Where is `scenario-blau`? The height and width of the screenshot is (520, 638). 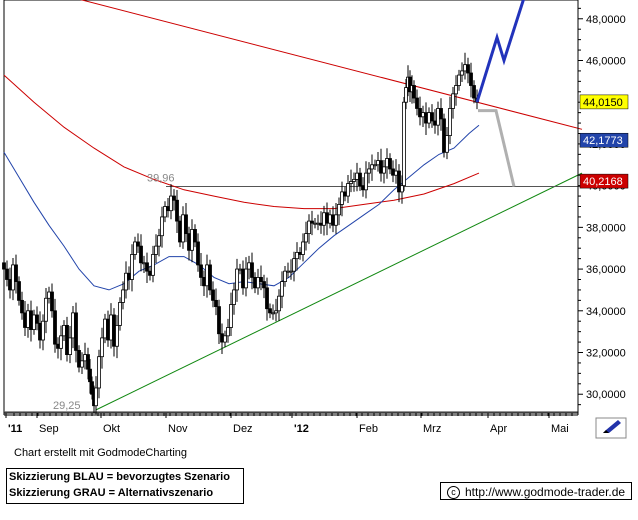
scenario-blau is located at coordinates (500, 51).